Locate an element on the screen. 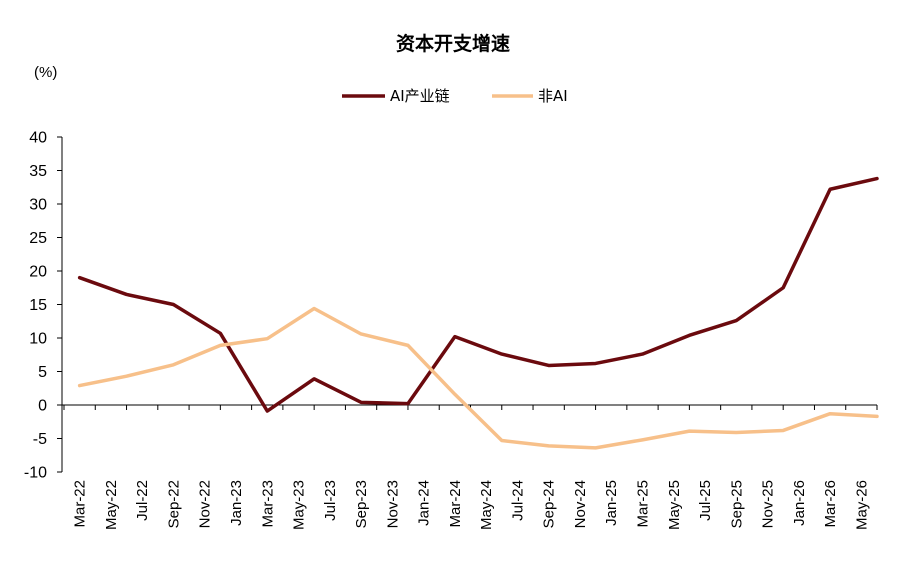  y-tick-label: 15 is located at coordinates (38, 305).